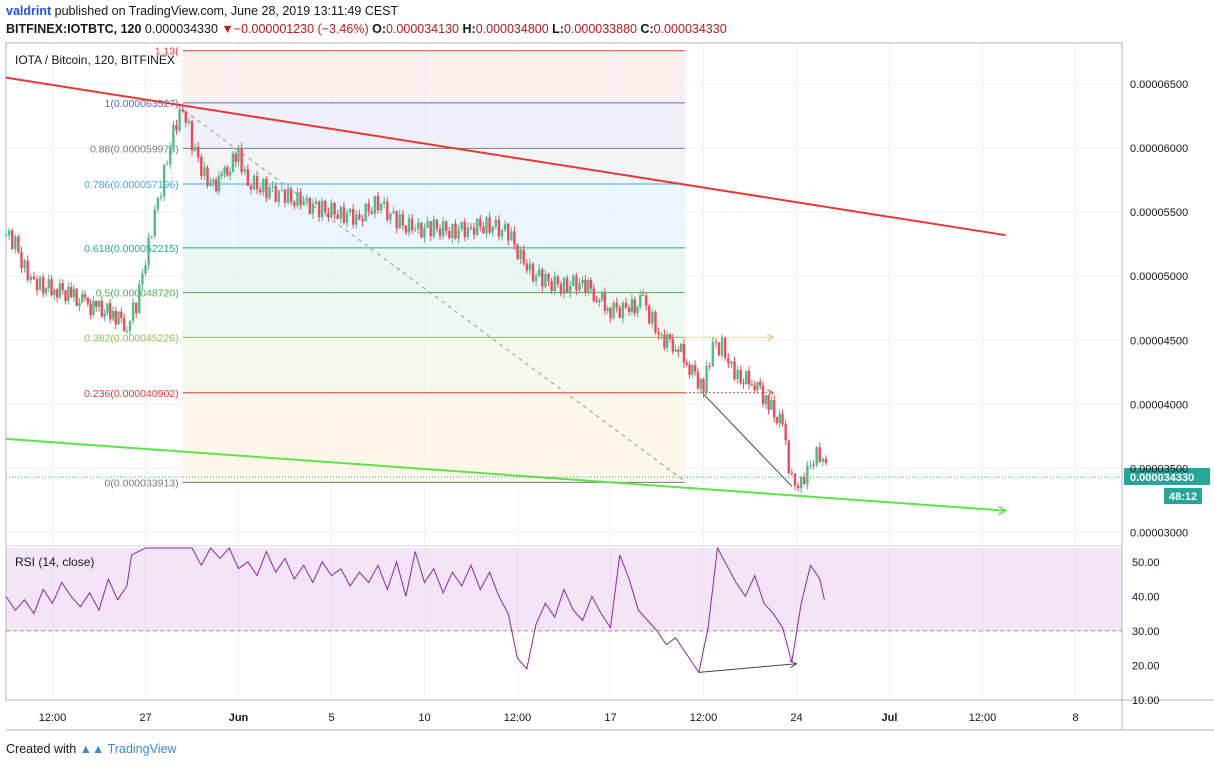 The width and height of the screenshot is (1214, 768). What do you see at coordinates (558, 29) in the screenshot?
I see `low-label: L:` at bounding box center [558, 29].